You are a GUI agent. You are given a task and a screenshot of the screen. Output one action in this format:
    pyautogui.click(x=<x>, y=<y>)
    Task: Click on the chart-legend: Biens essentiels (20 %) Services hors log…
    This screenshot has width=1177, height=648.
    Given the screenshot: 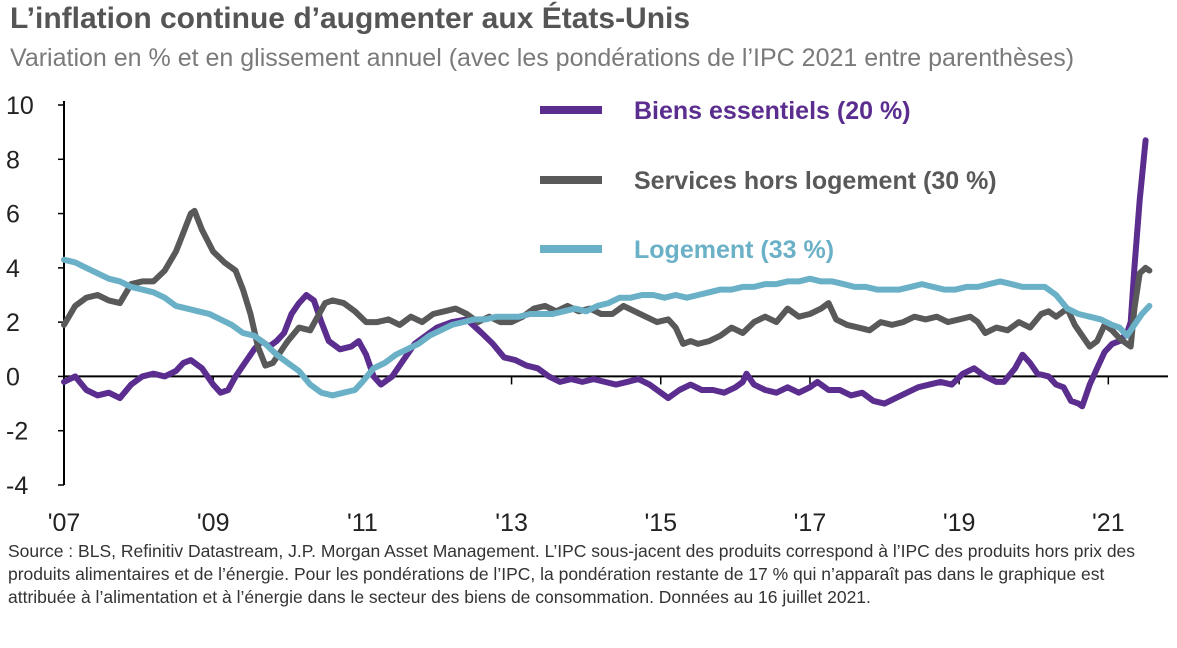 What is the action you would take?
    pyautogui.click(x=768, y=180)
    